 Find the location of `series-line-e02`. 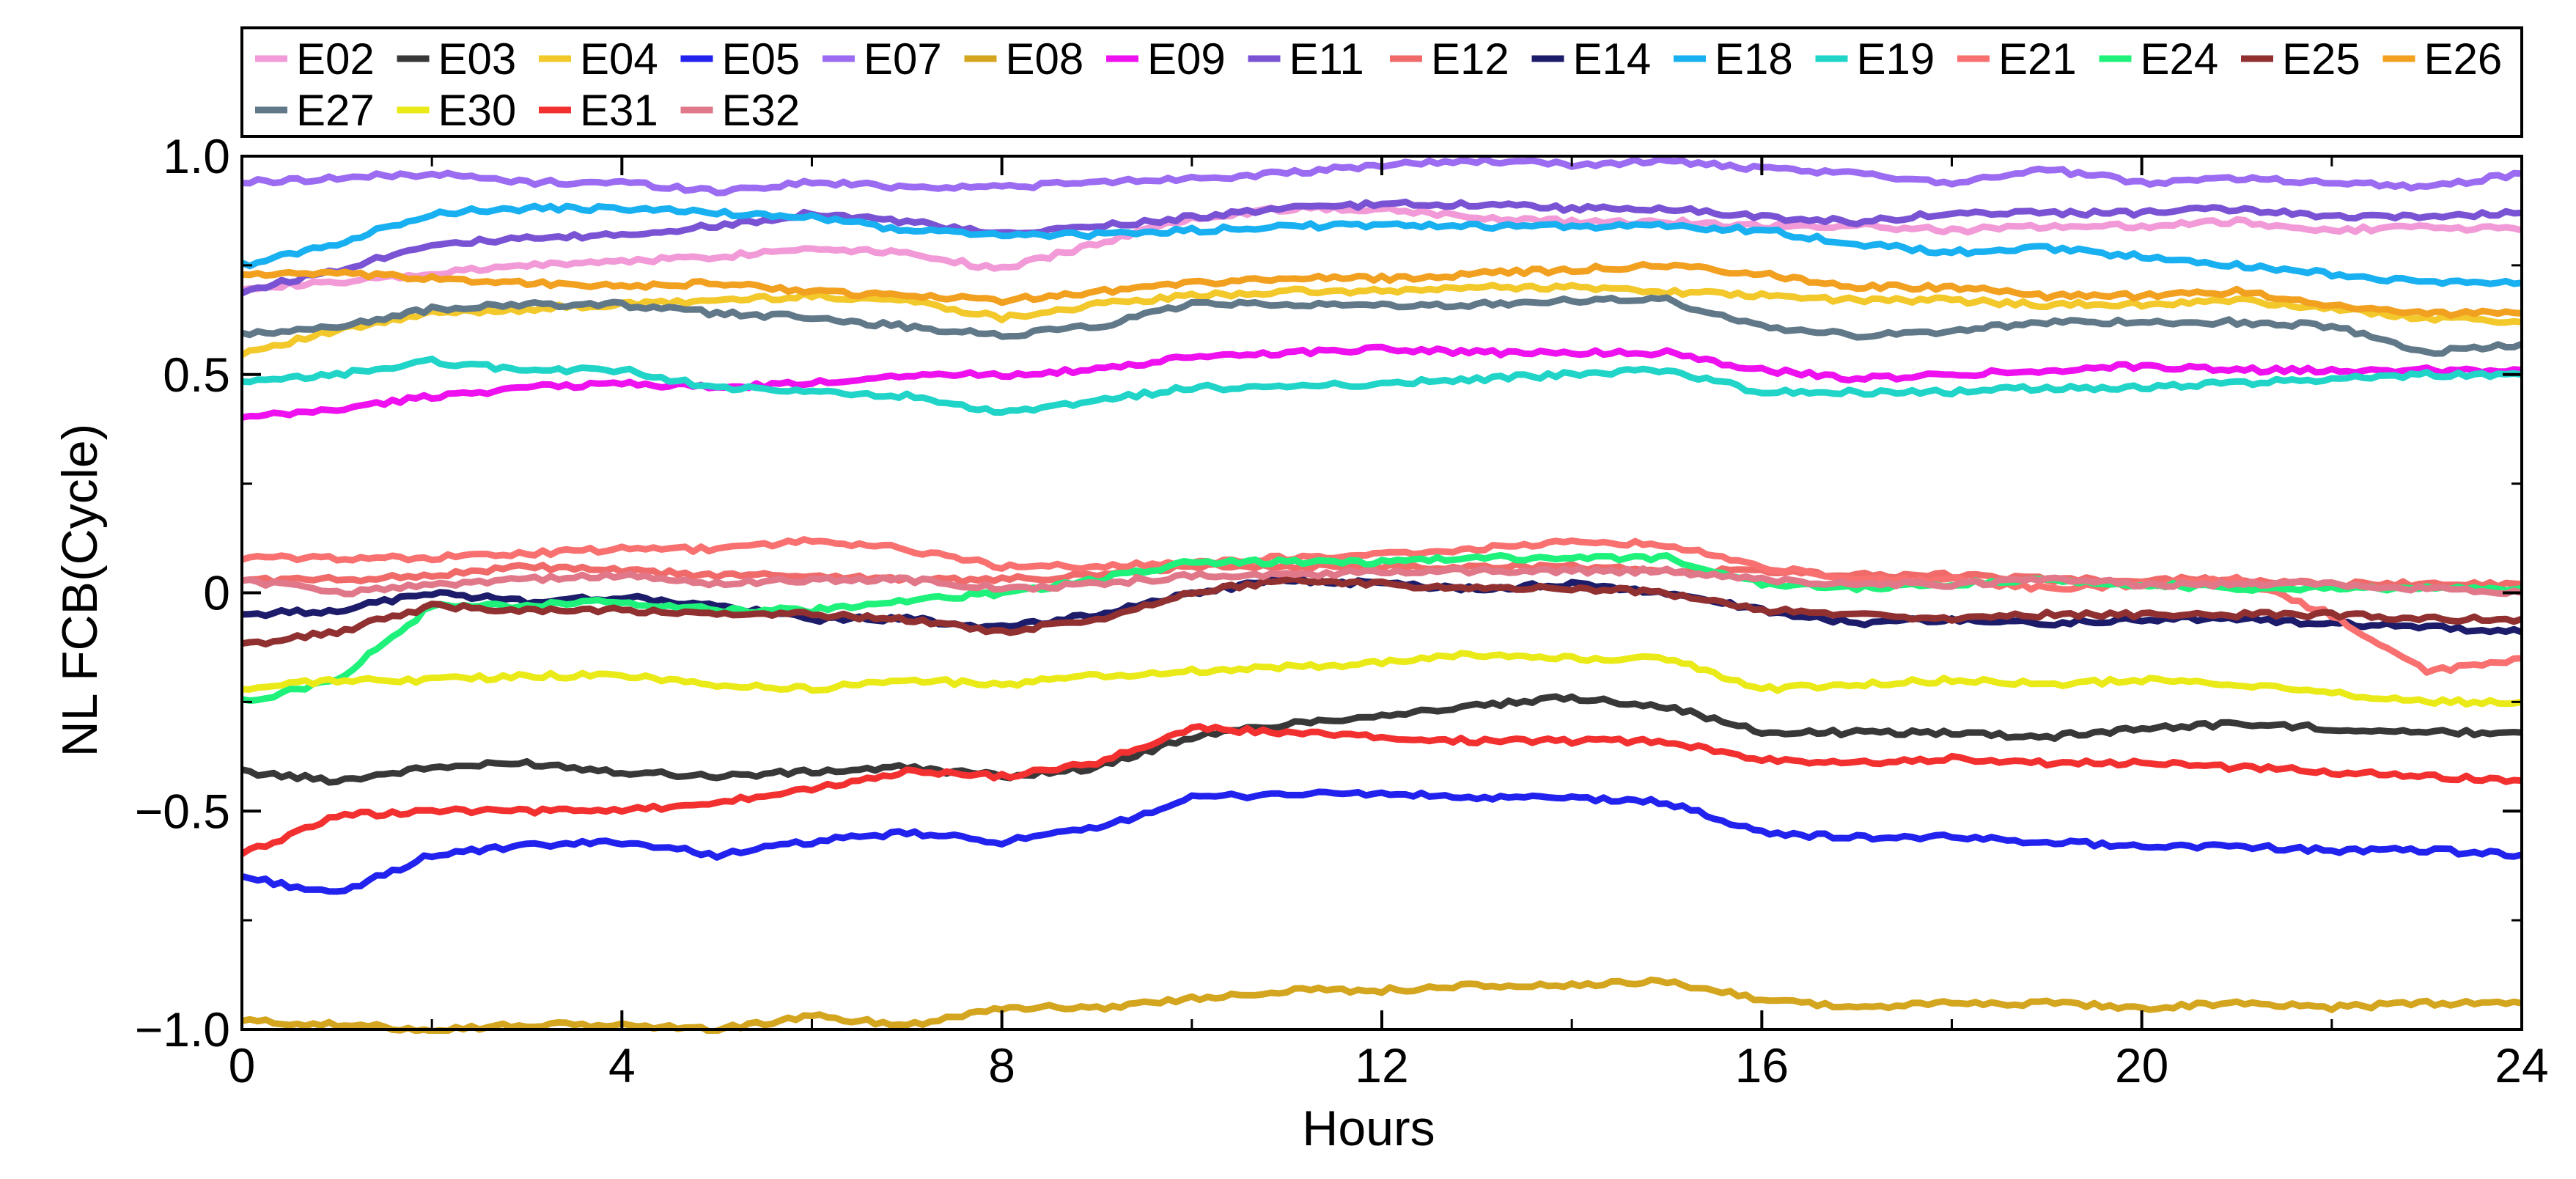

series-line-e02 is located at coordinates (1382, 247).